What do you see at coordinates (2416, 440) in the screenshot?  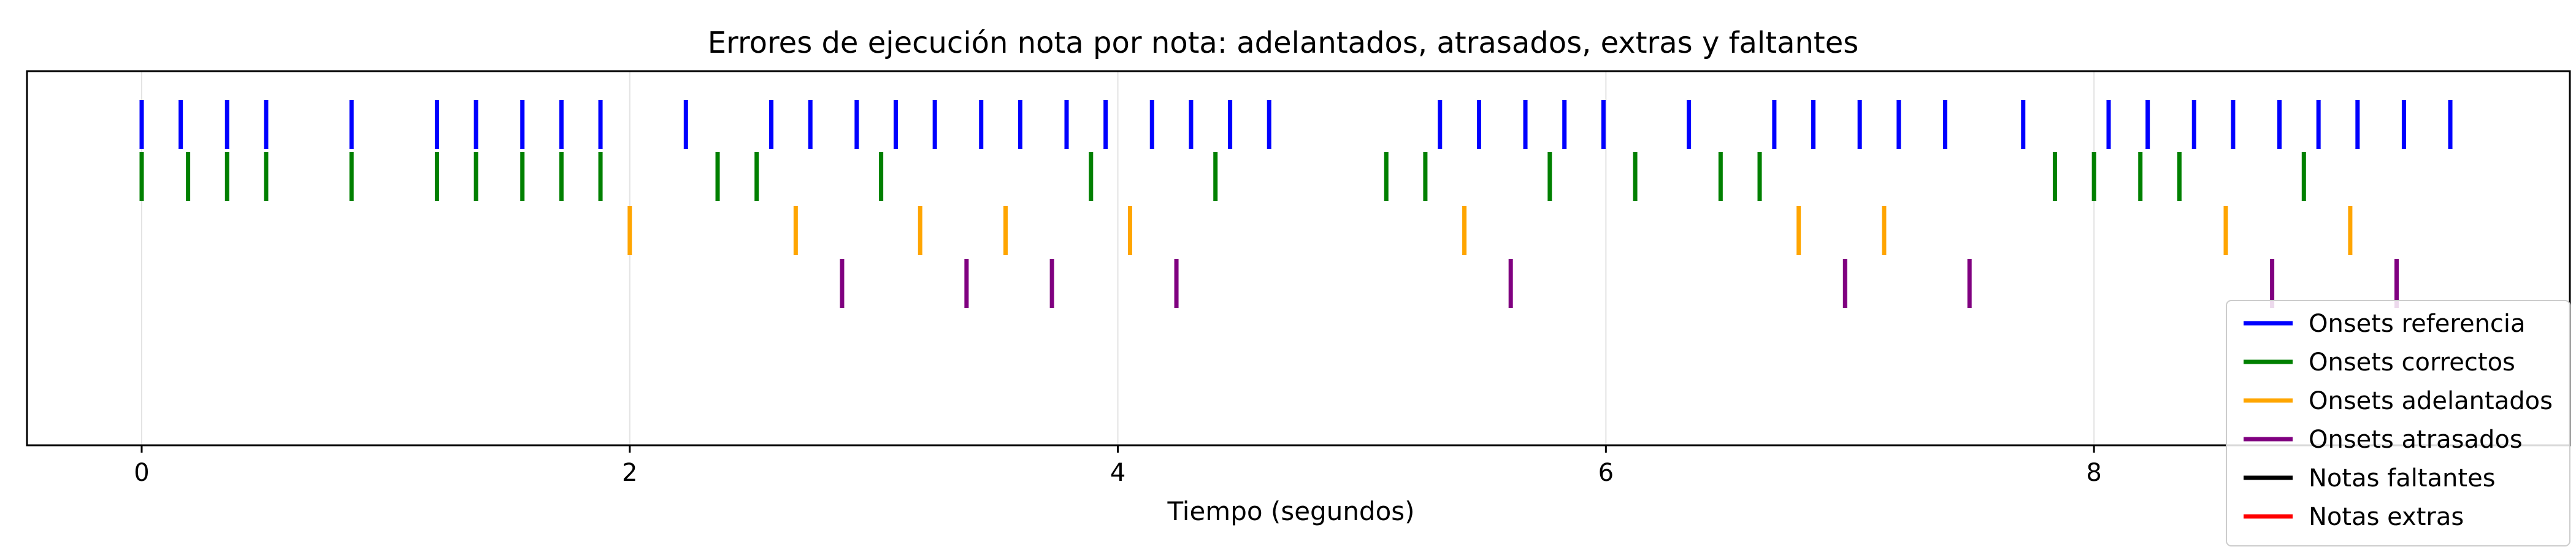 I see `legend-label: Onsets atrasados` at bounding box center [2416, 440].